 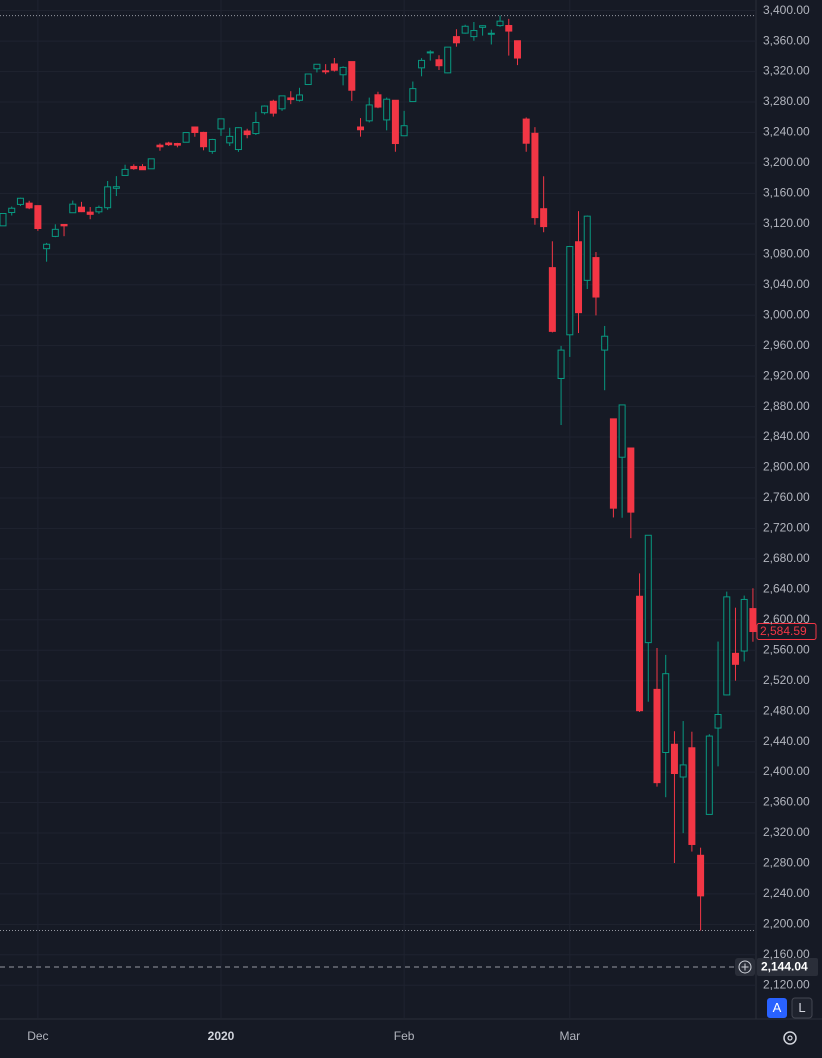 I want to click on y-tick-label: 2,760.00, so click(x=786, y=497).